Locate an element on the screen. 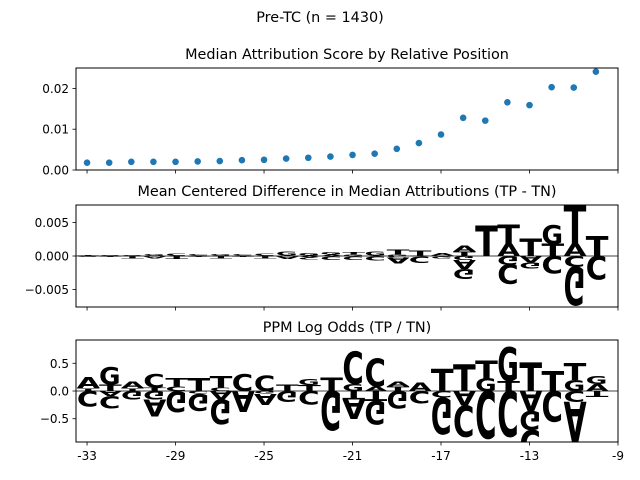 The image size is (640, 480). x-tick-label: -17 is located at coordinates (441, 456).